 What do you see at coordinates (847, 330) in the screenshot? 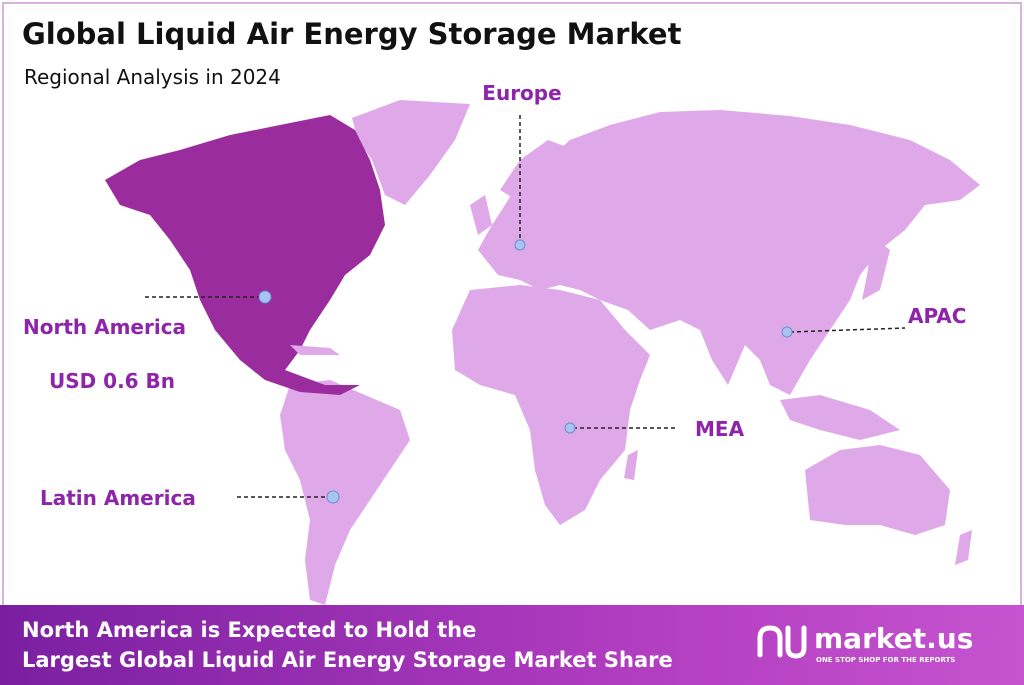
I see `apac-pointer` at bounding box center [847, 330].